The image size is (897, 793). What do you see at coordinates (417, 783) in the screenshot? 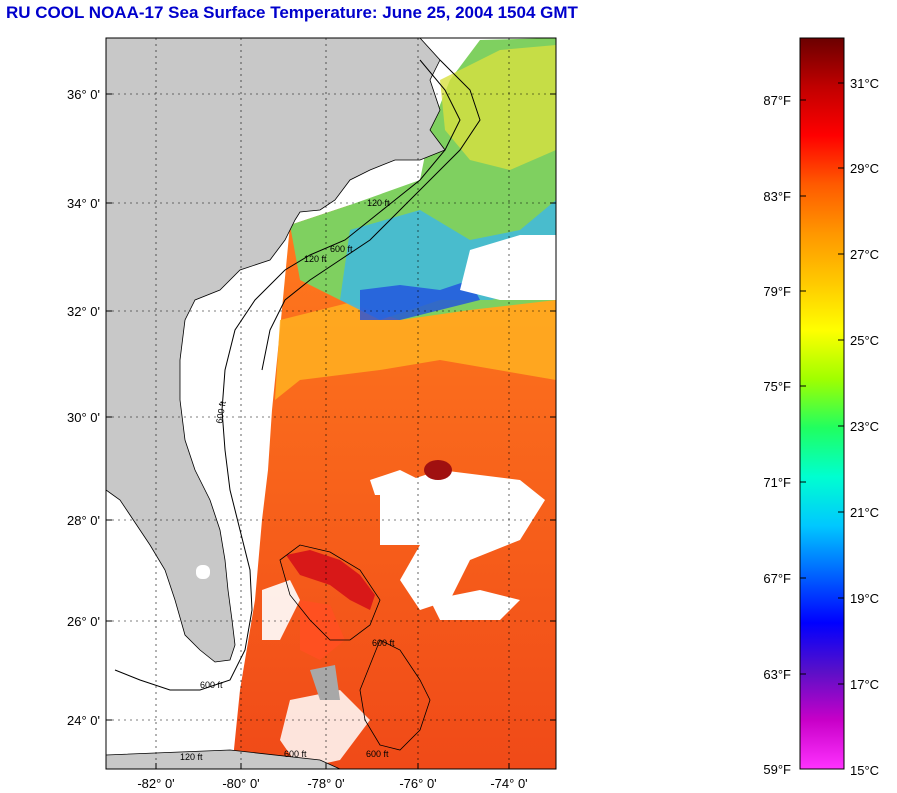
I see `lon-label: -76° 0'` at bounding box center [417, 783].